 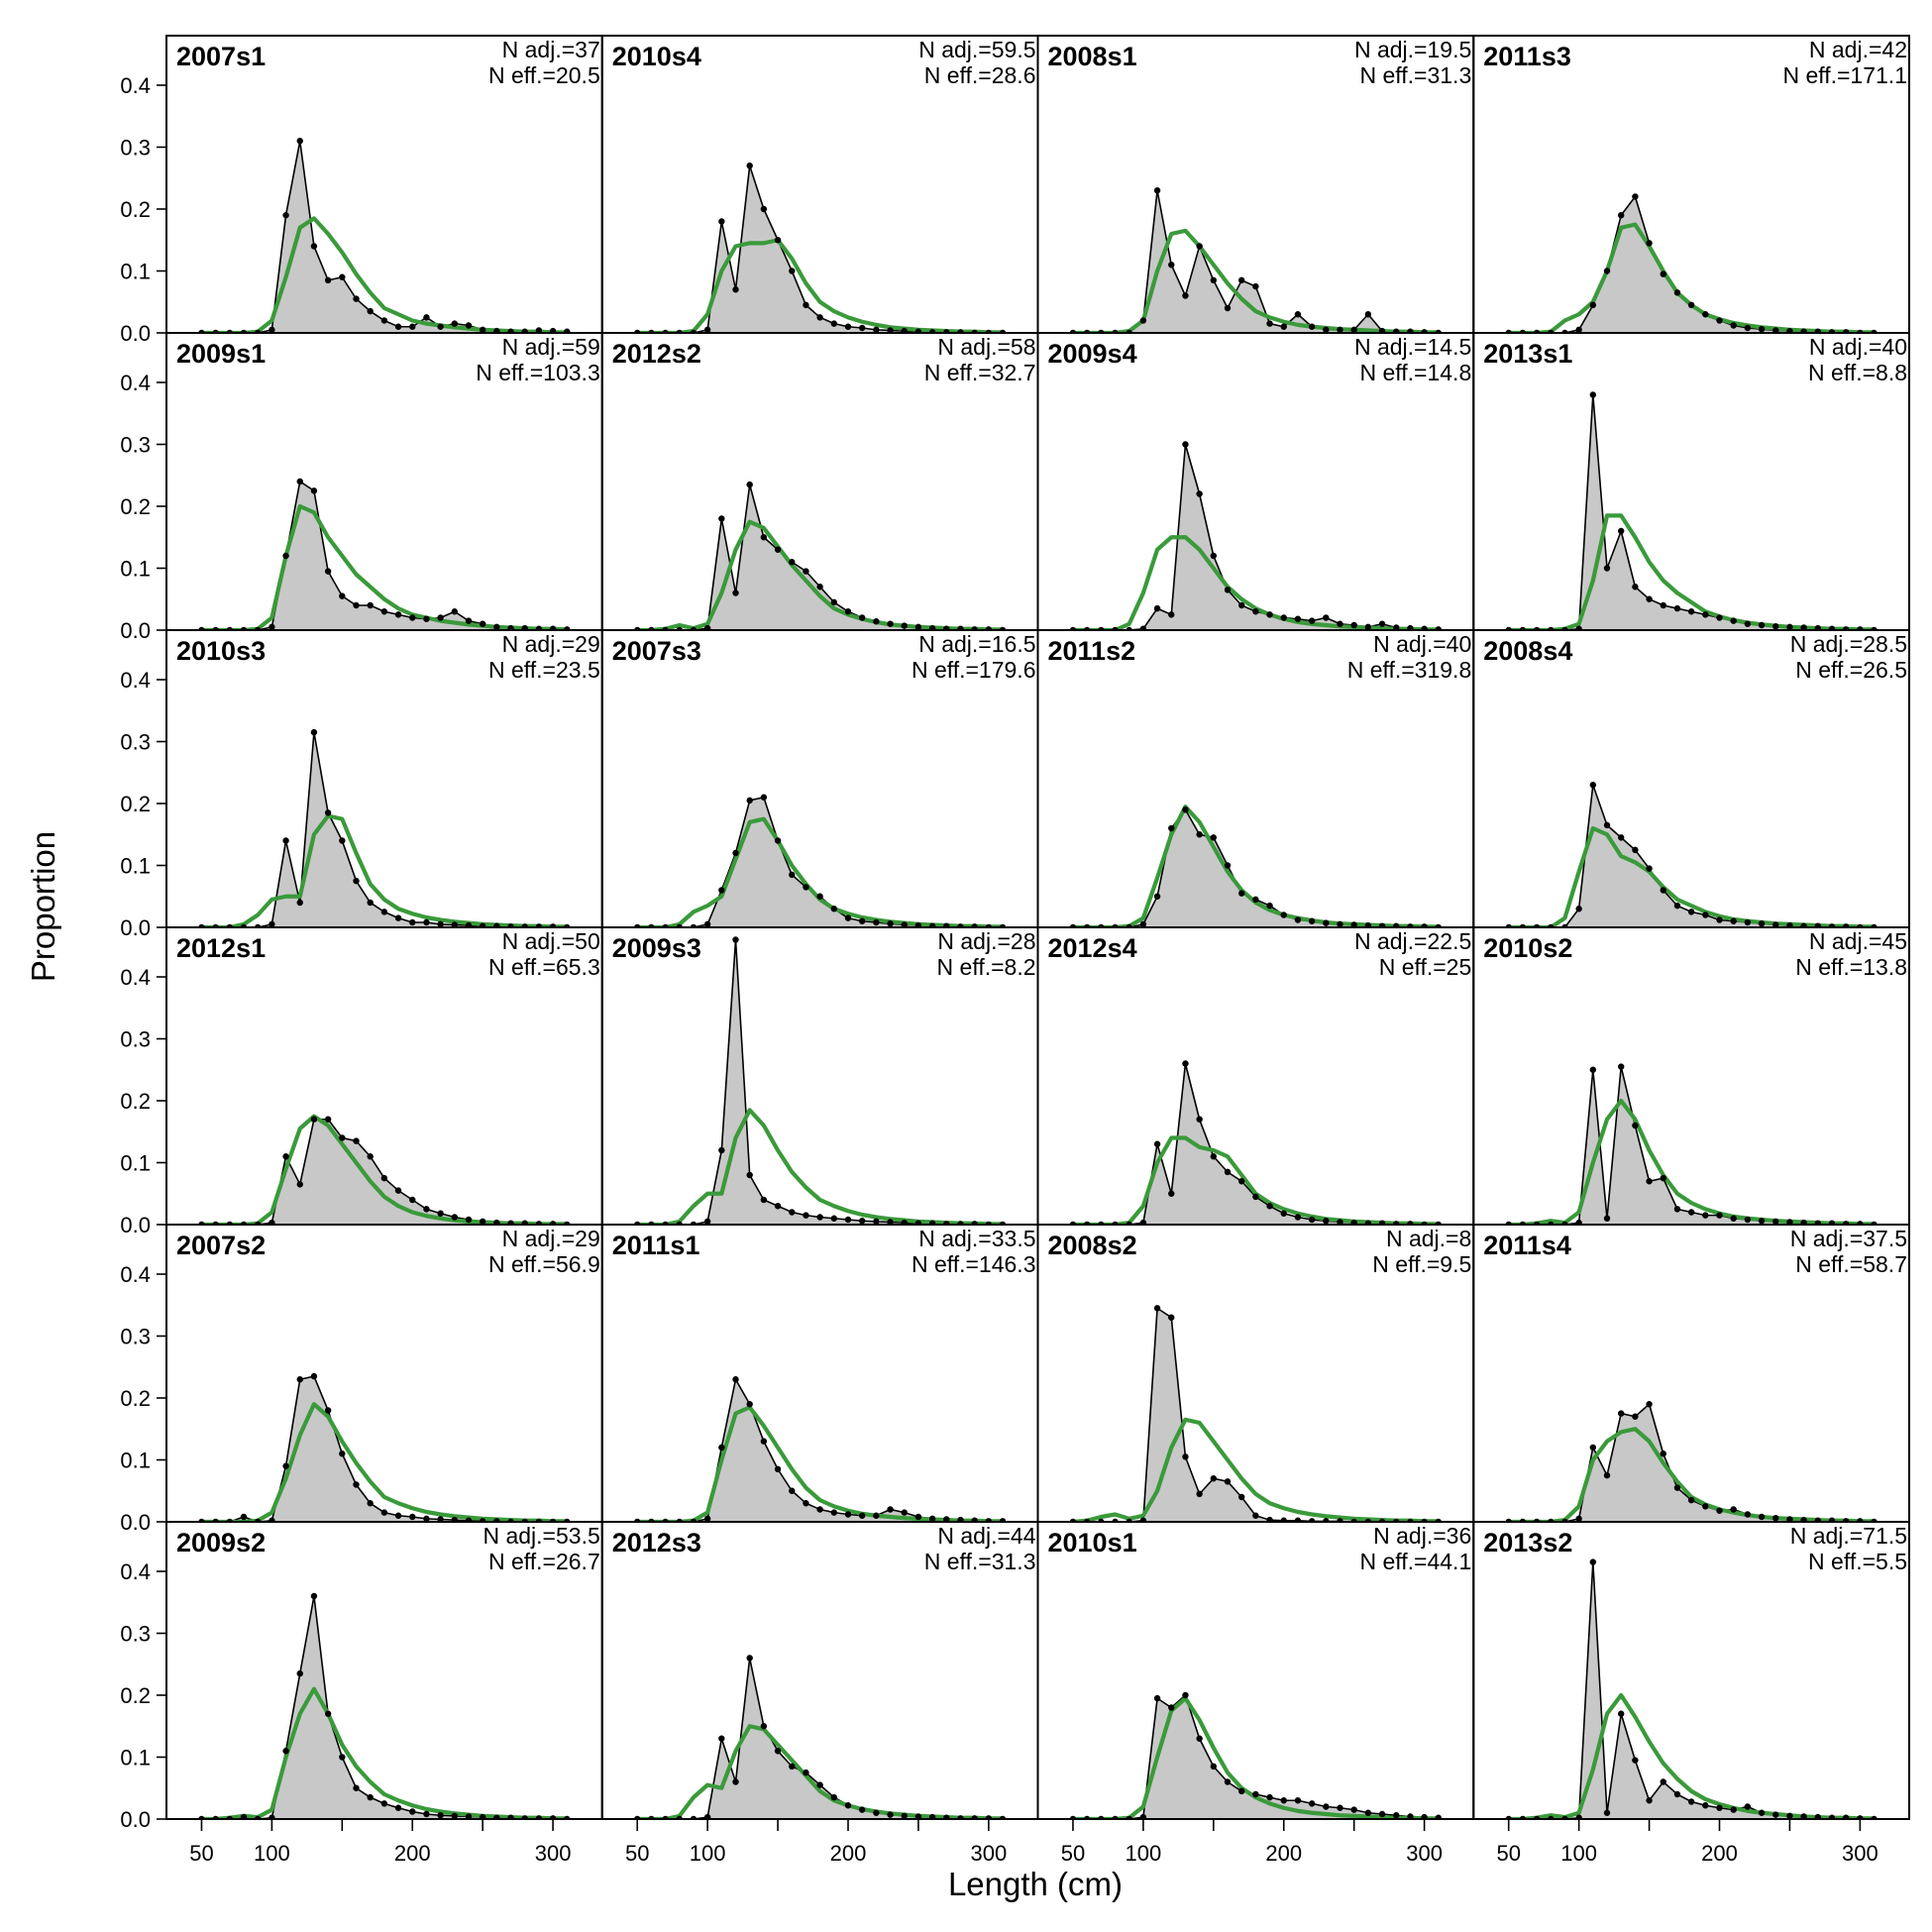 What do you see at coordinates (986, 941) in the screenshot?
I see `panel-n-adj: N adj.=28` at bounding box center [986, 941].